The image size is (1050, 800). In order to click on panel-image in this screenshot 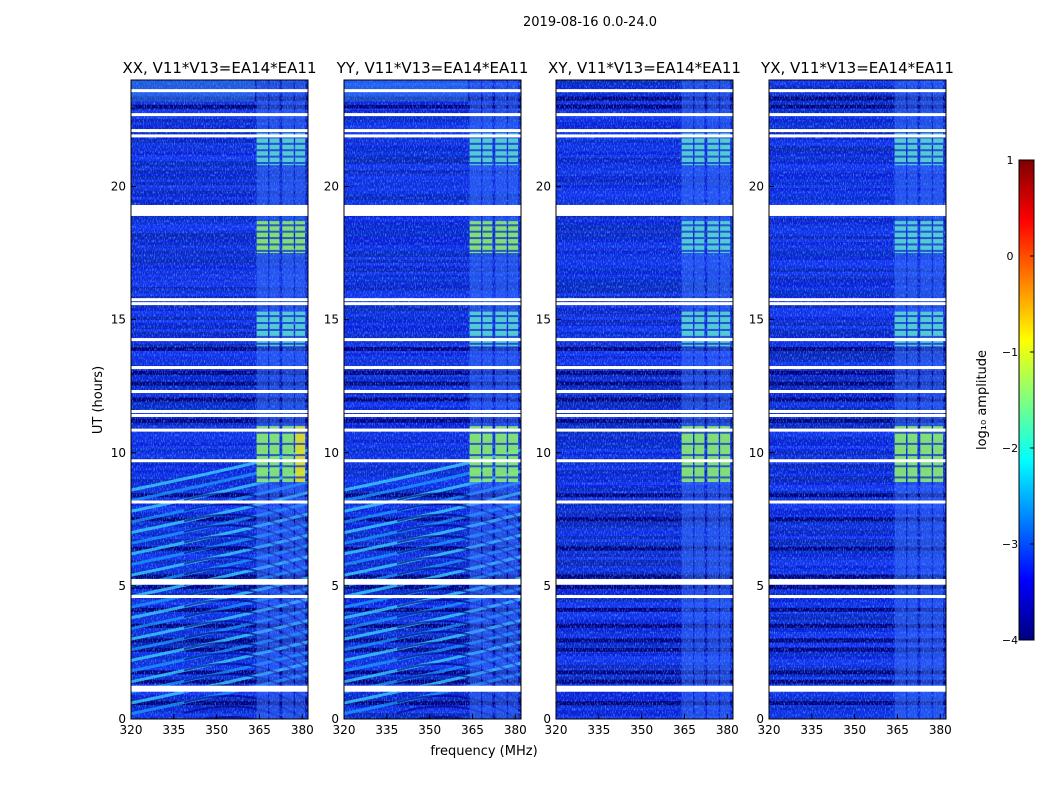, I will do `click(857, 399)`.